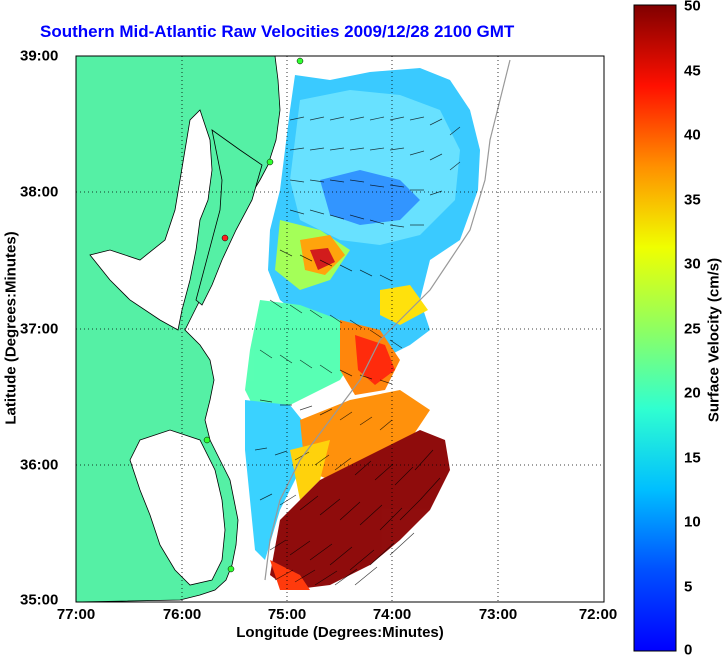 This screenshot has width=724, height=659. I want to click on x-tick-label: 74:00, so click(392, 614).